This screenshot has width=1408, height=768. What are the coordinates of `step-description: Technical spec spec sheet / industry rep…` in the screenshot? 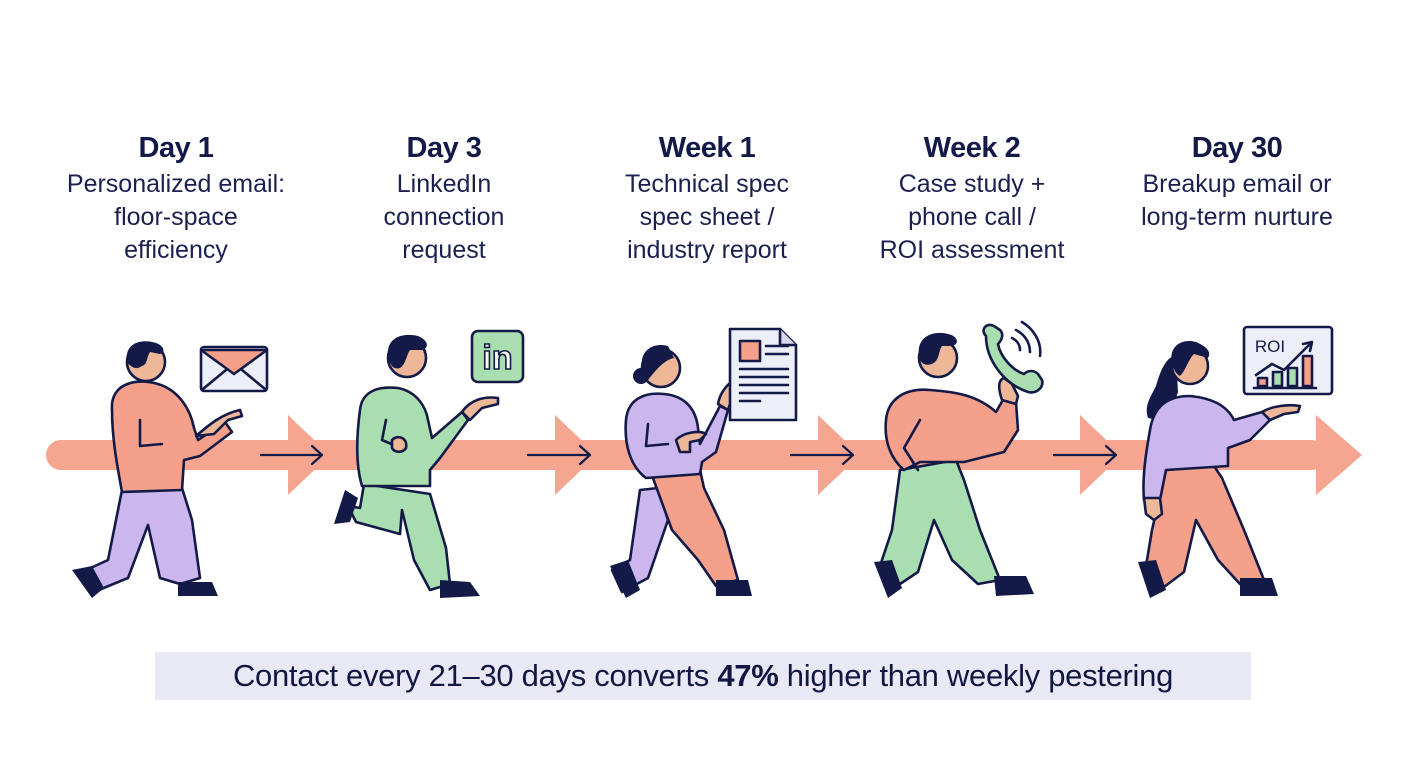 It's located at (707, 217).